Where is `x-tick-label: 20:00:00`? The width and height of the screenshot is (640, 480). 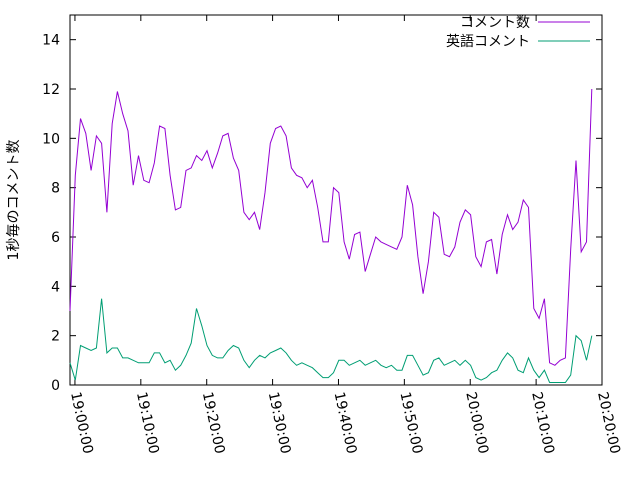 x-tick-label: 20:00:00 is located at coordinates (476, 423).